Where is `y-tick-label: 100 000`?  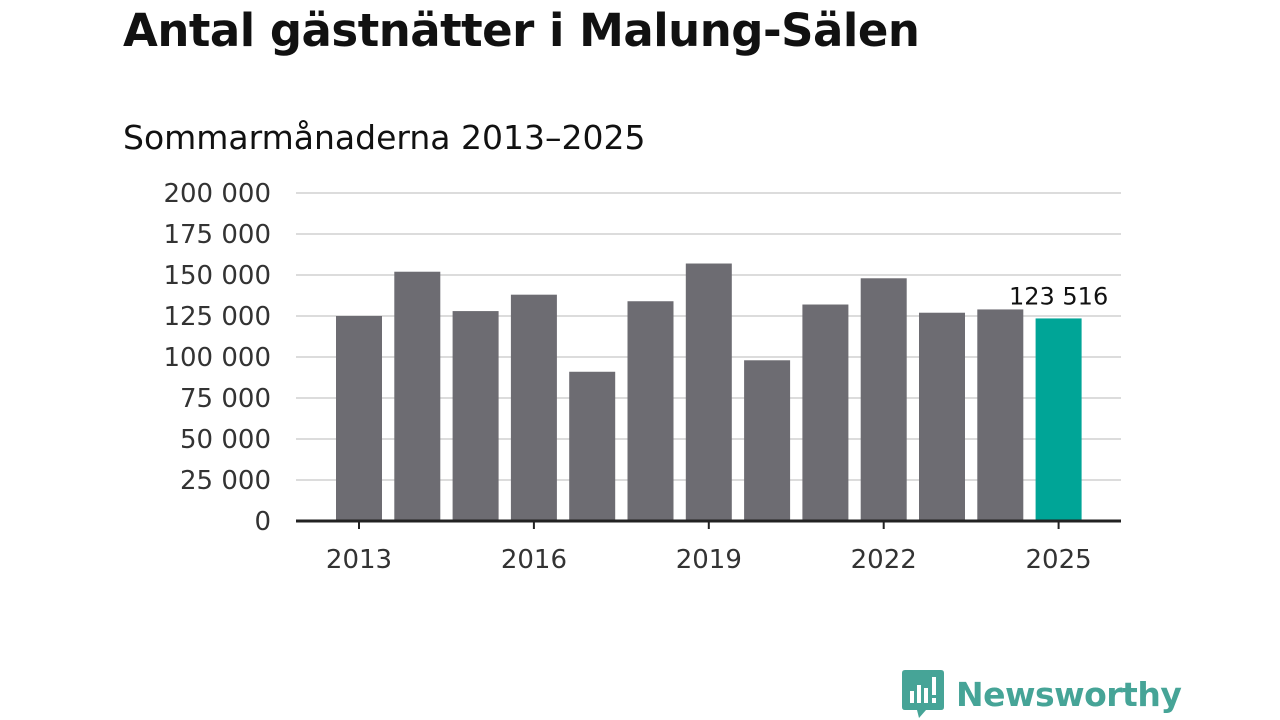 y-tick-label: 100 000 is located at coordinates (217, 358).